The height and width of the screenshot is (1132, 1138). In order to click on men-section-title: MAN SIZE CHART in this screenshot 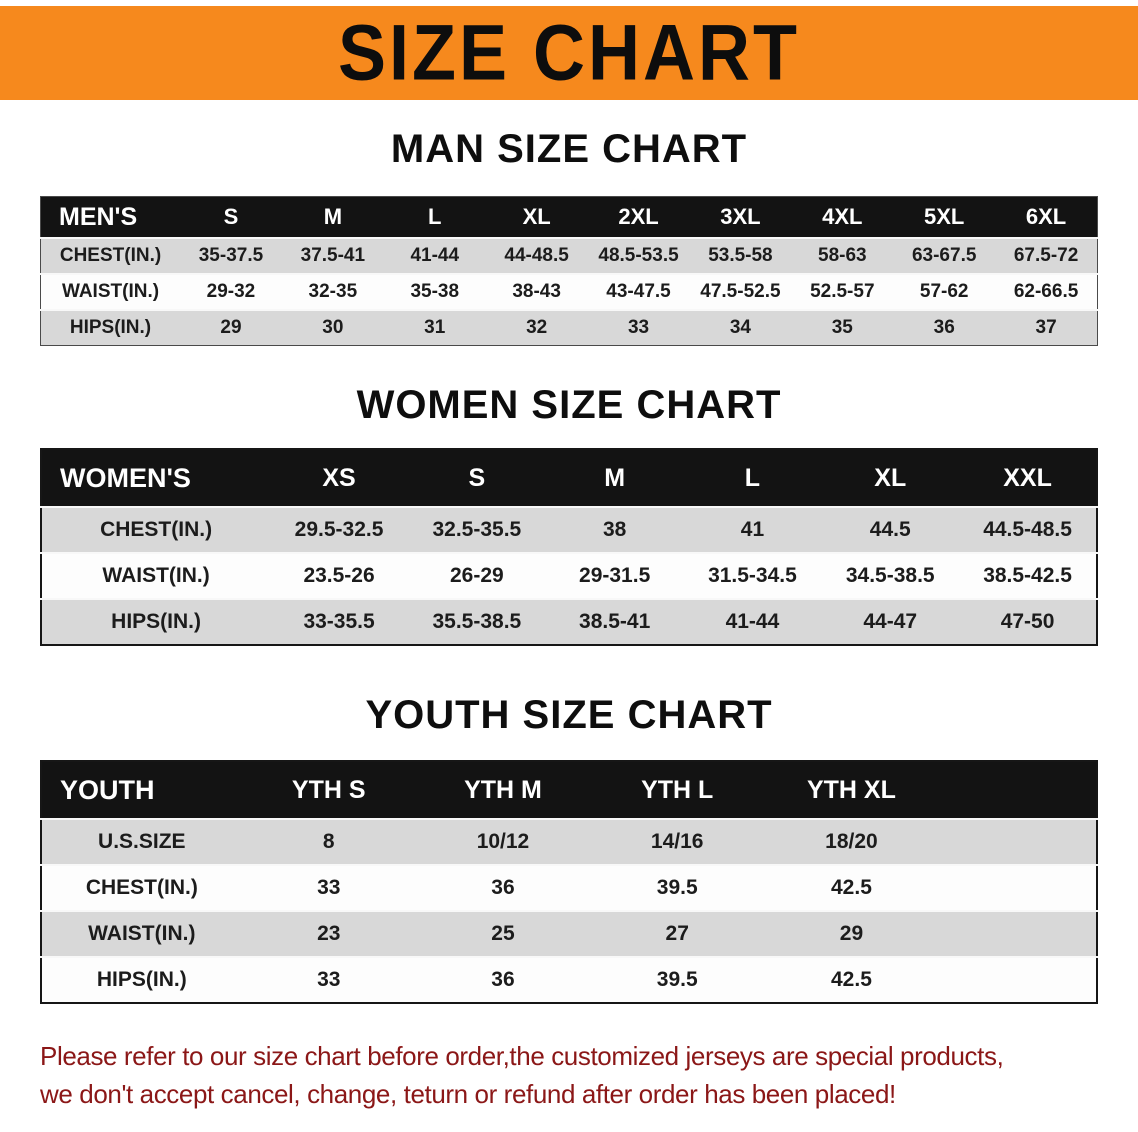, I will do `click(569, 149)`.